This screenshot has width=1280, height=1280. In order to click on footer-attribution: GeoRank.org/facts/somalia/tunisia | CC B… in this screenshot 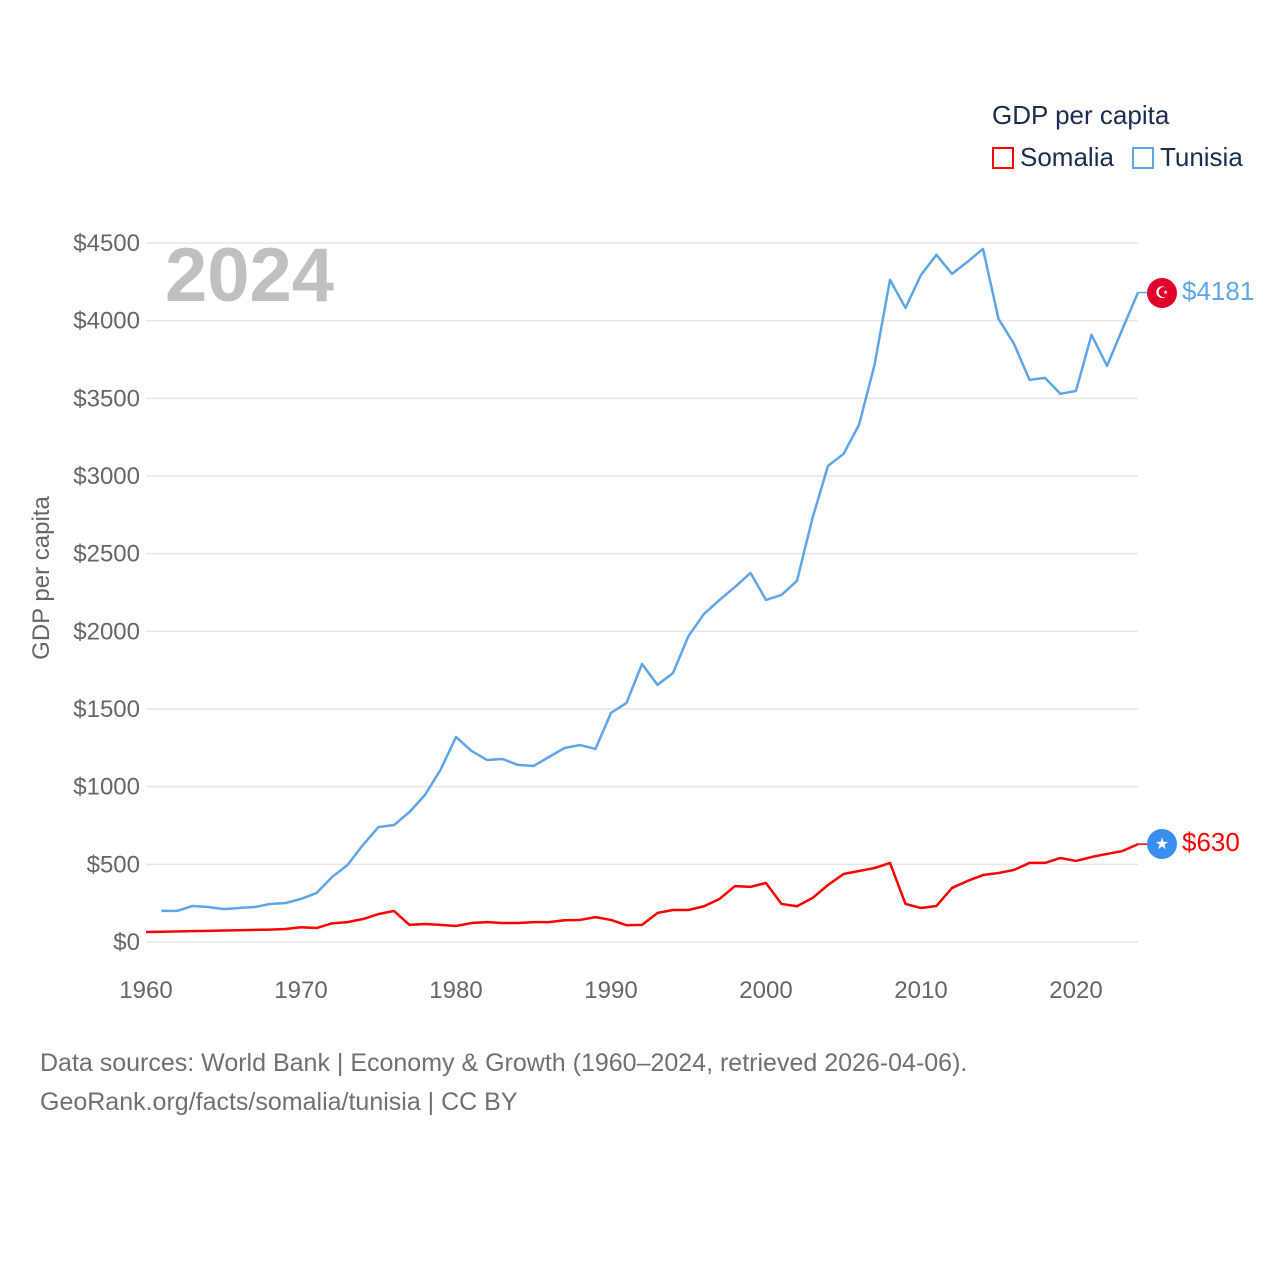, I will do `click(279, 1102)`.